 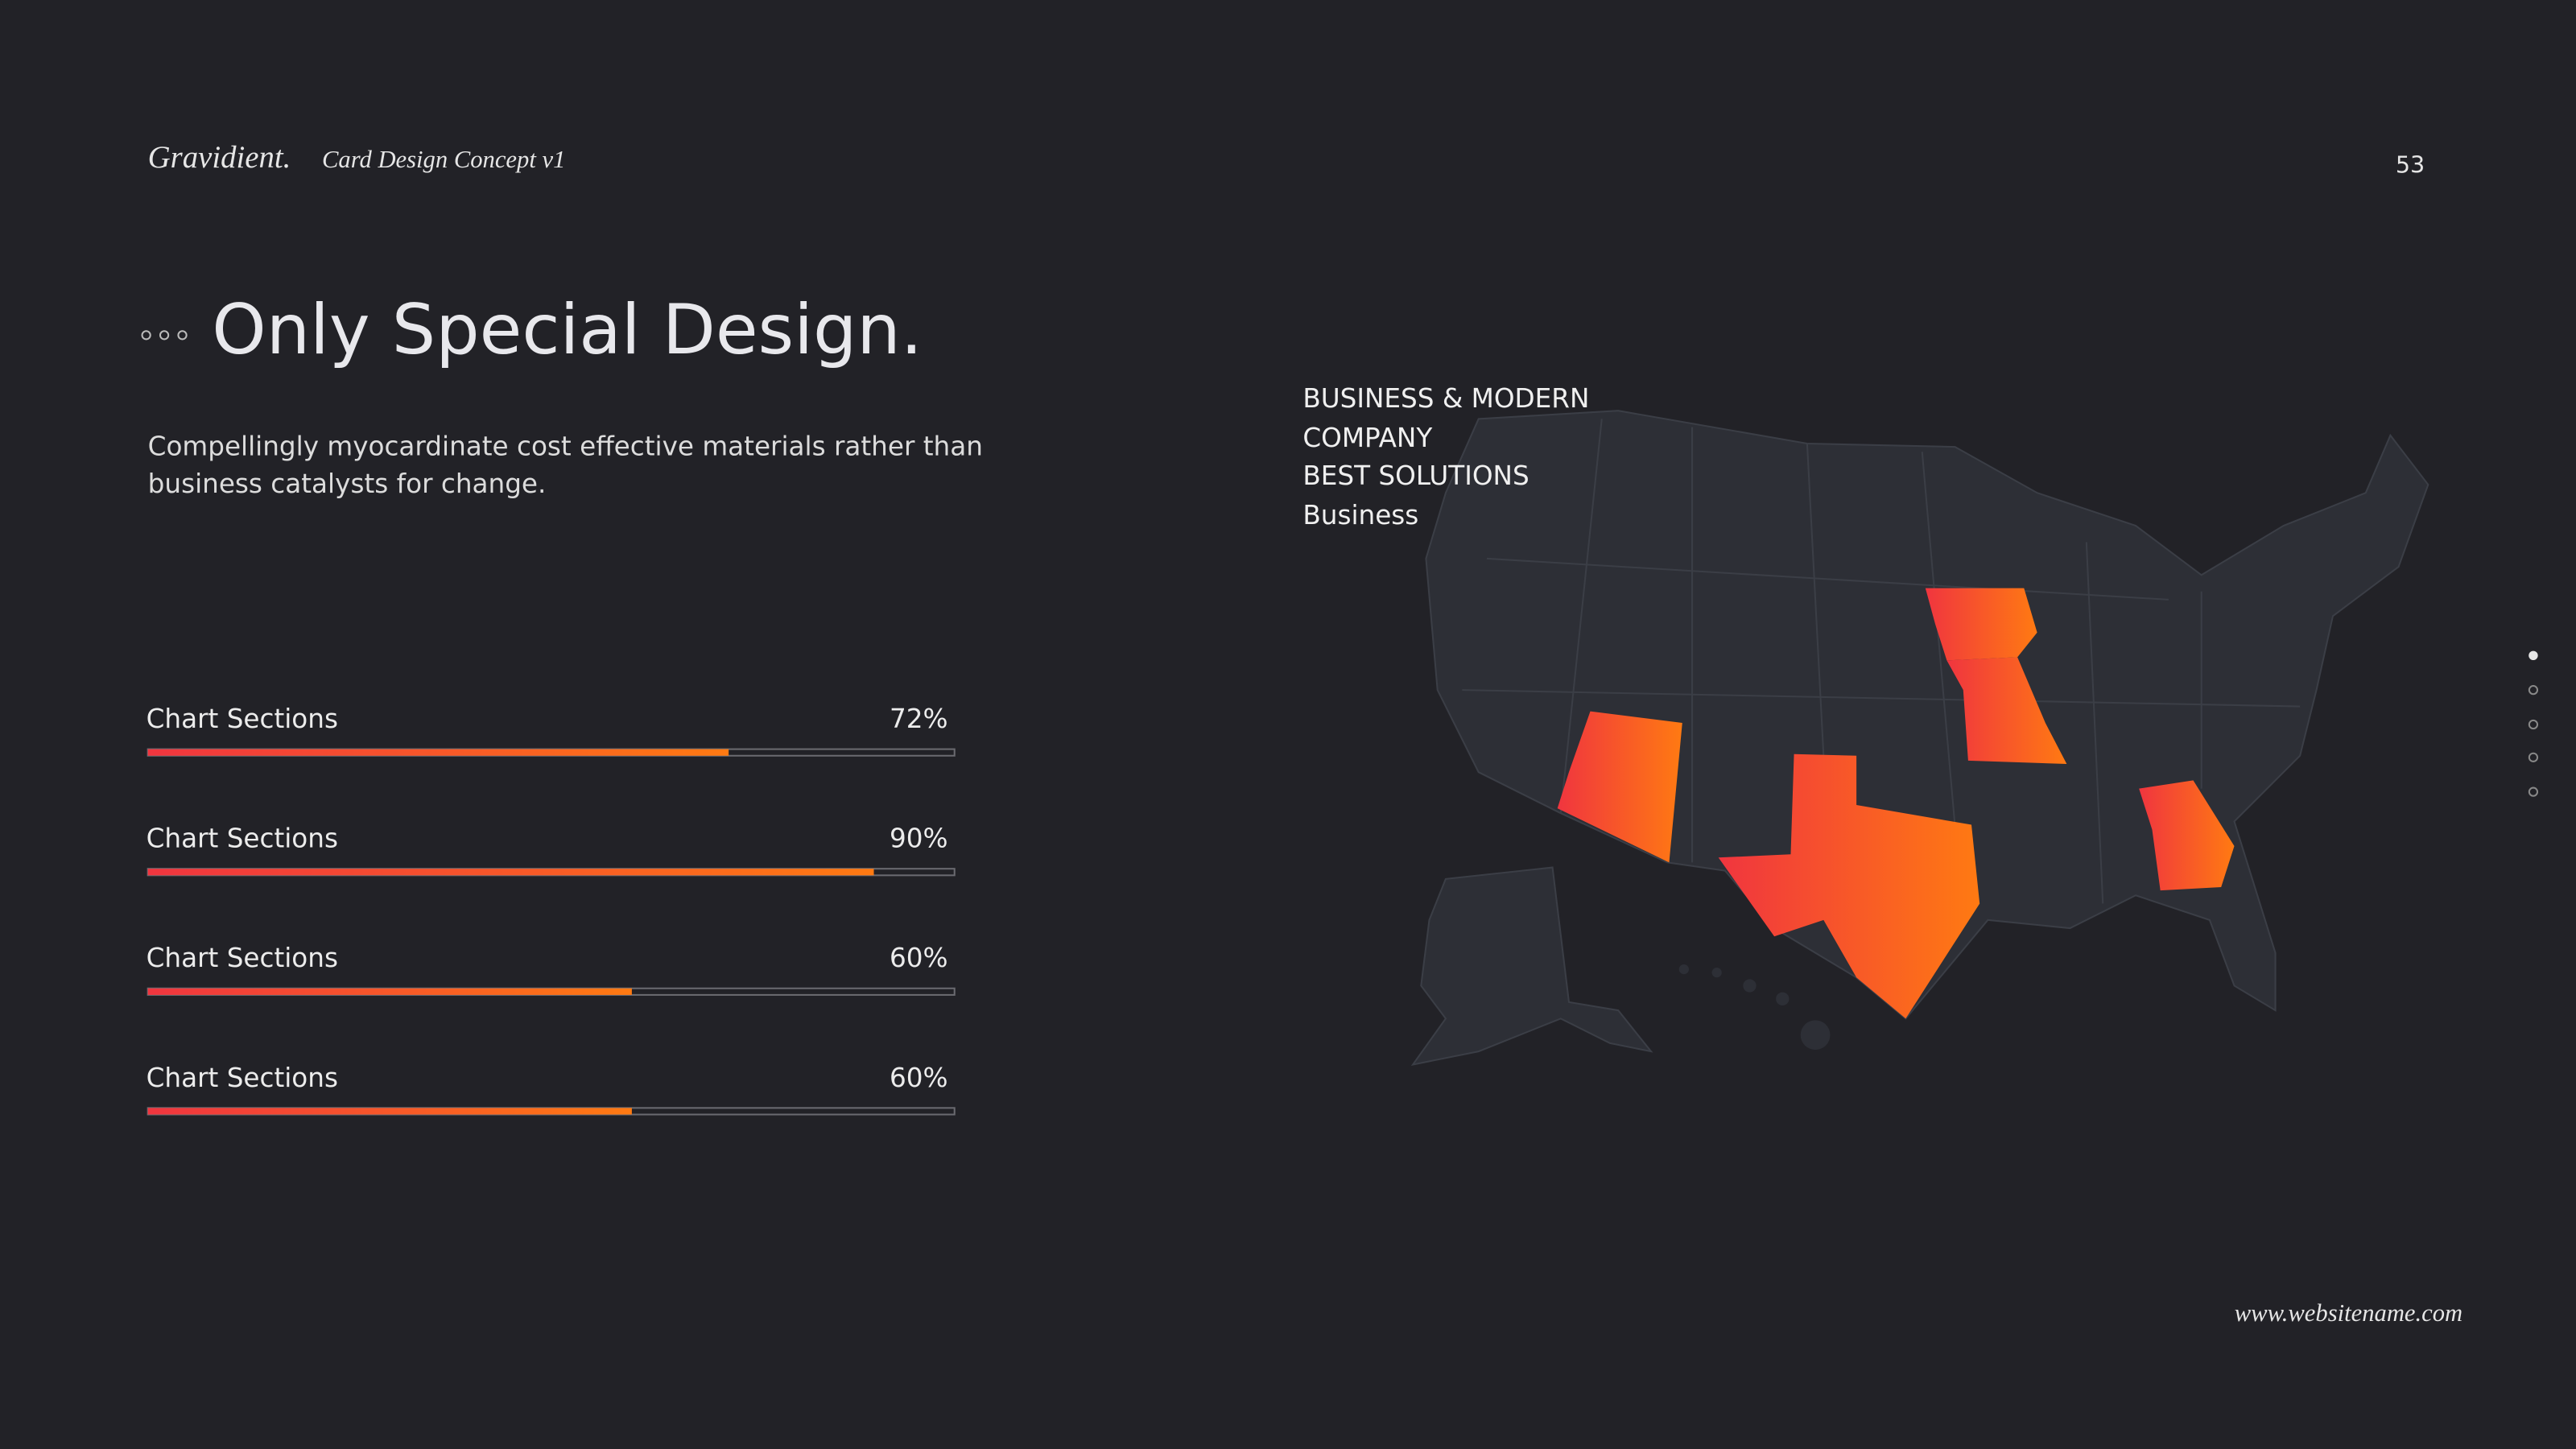 What do you see at coordinates (1445, 398) in the screenshot?
I see `map-label: BUSINESS & MODERN` at bounding box center [1445, 398].